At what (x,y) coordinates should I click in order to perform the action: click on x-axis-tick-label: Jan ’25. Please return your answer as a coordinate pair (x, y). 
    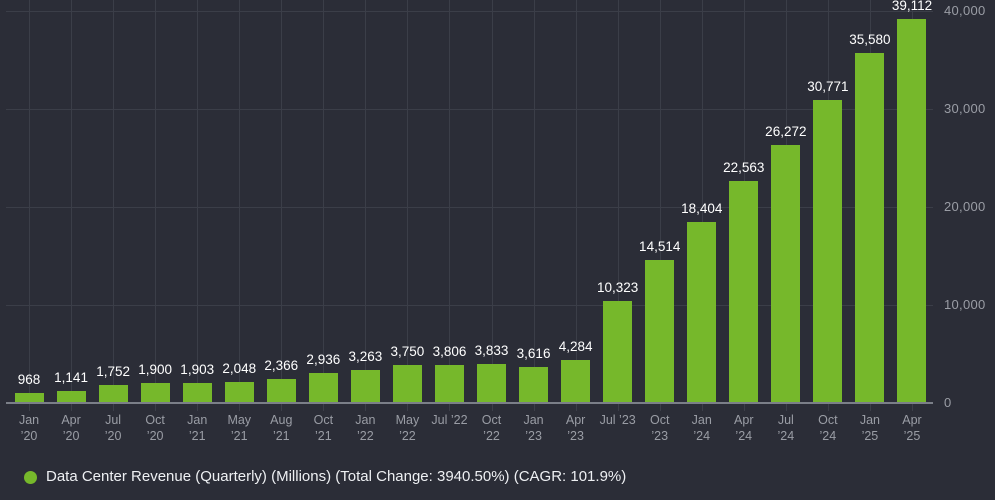
    Looking at the image, I should click on (869, 428).